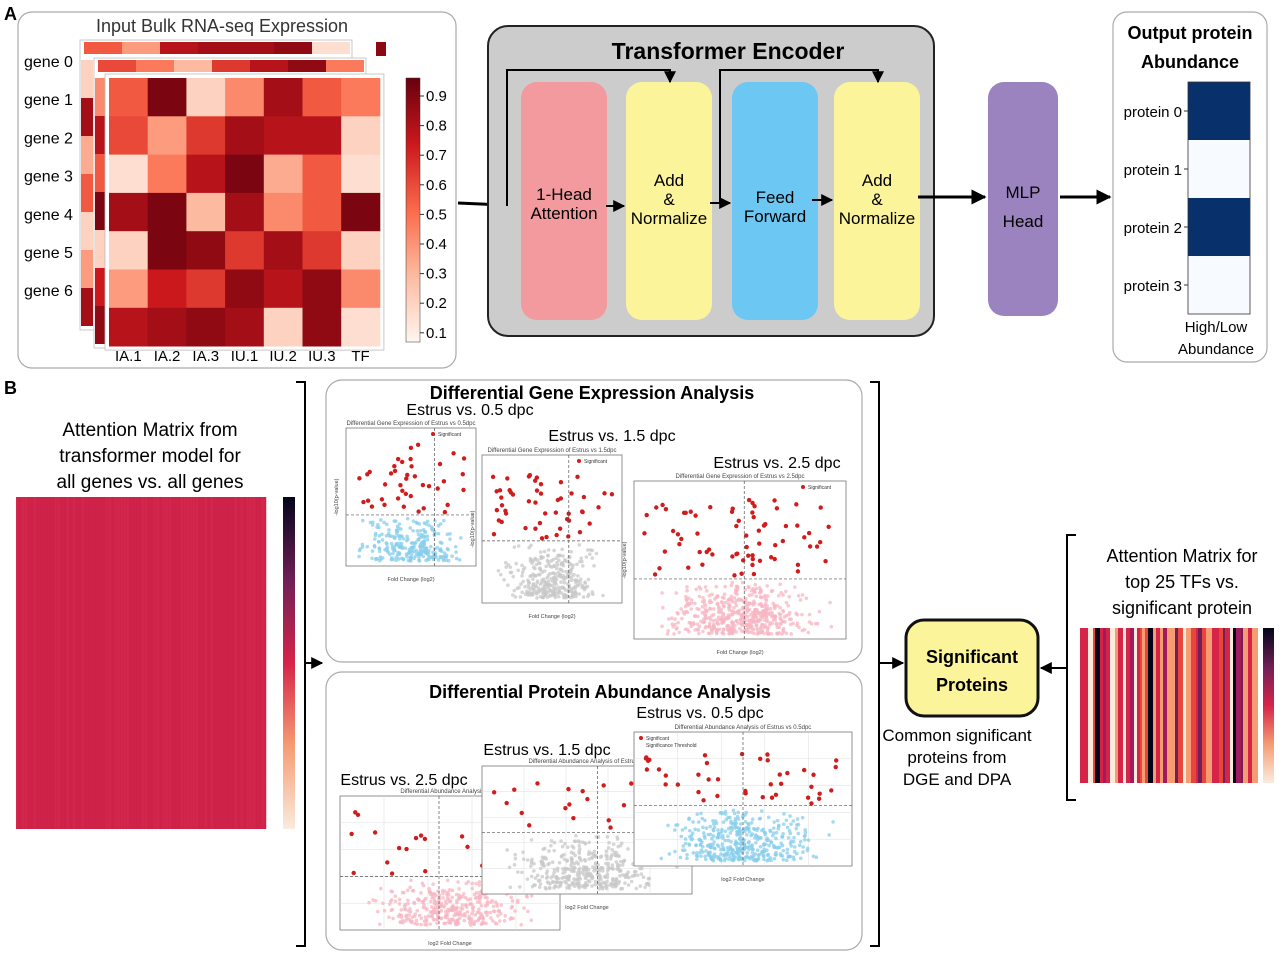 This screenshot has width=1280, height=956. What do you see at coordinates (671, 746) in the screenshot?
I see `volcano-legend: Significance Threshold` at bounding box center [671, 746].